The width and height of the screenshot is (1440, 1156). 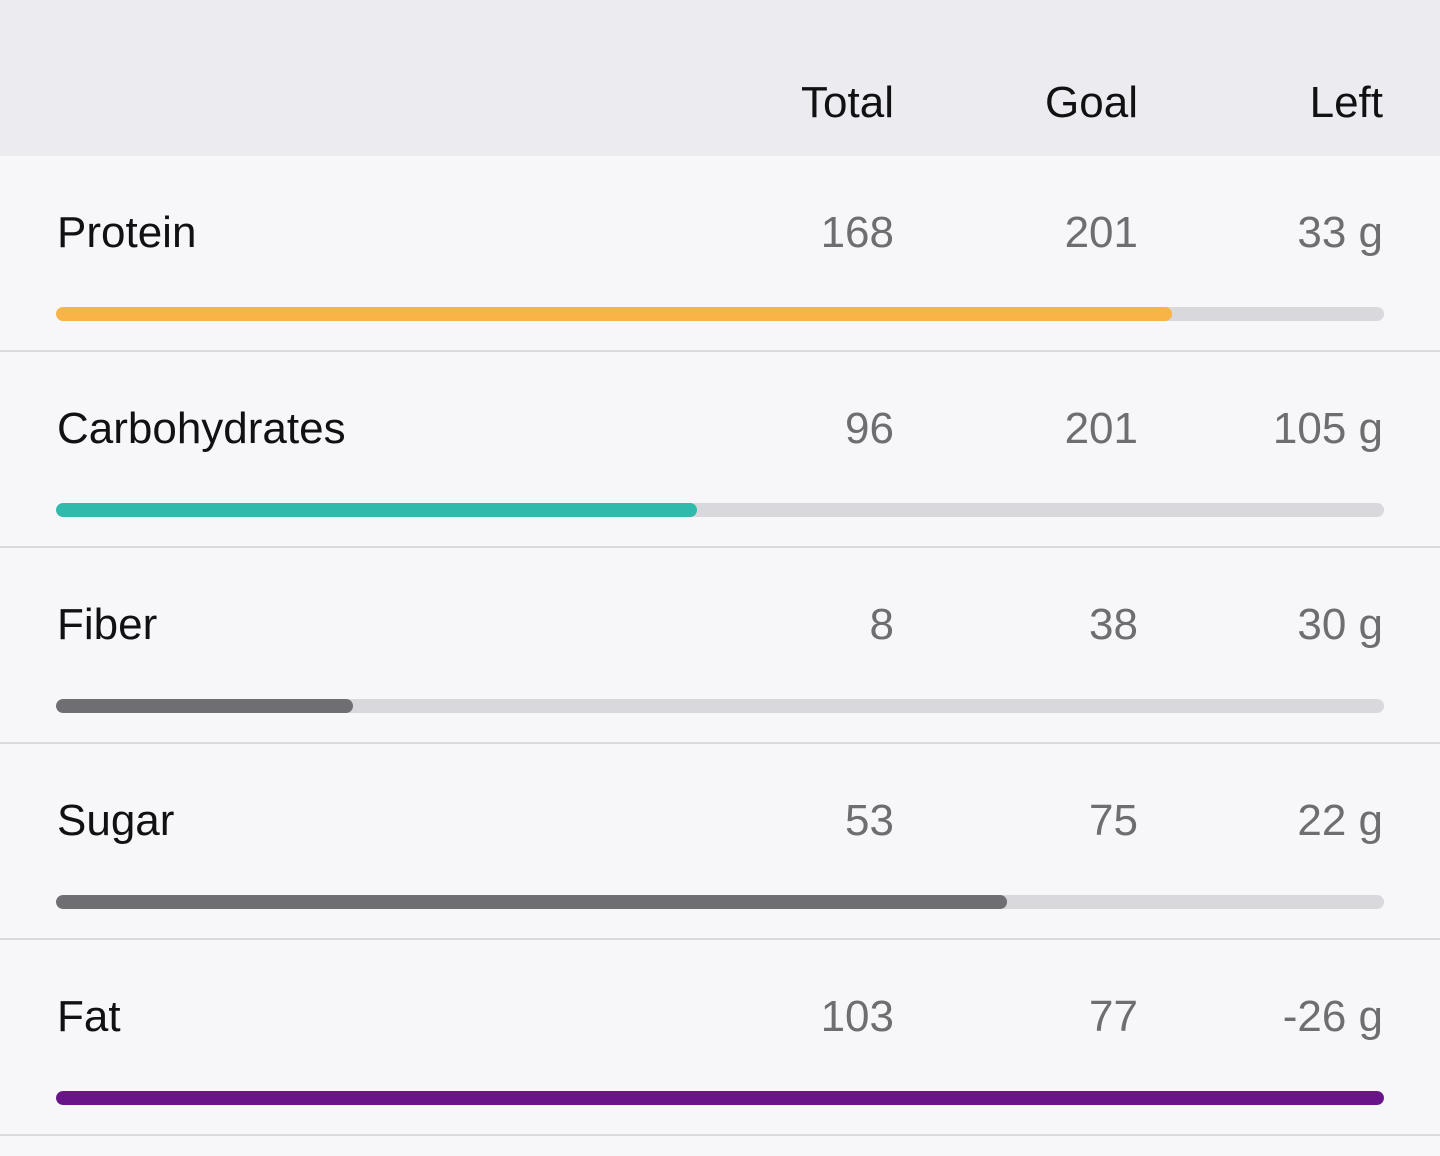 What do you see at coordinates (720, 78) in the screenshot?
I see `nutrient-table-header: Total Goal Left` at bounding box center [720, 78].